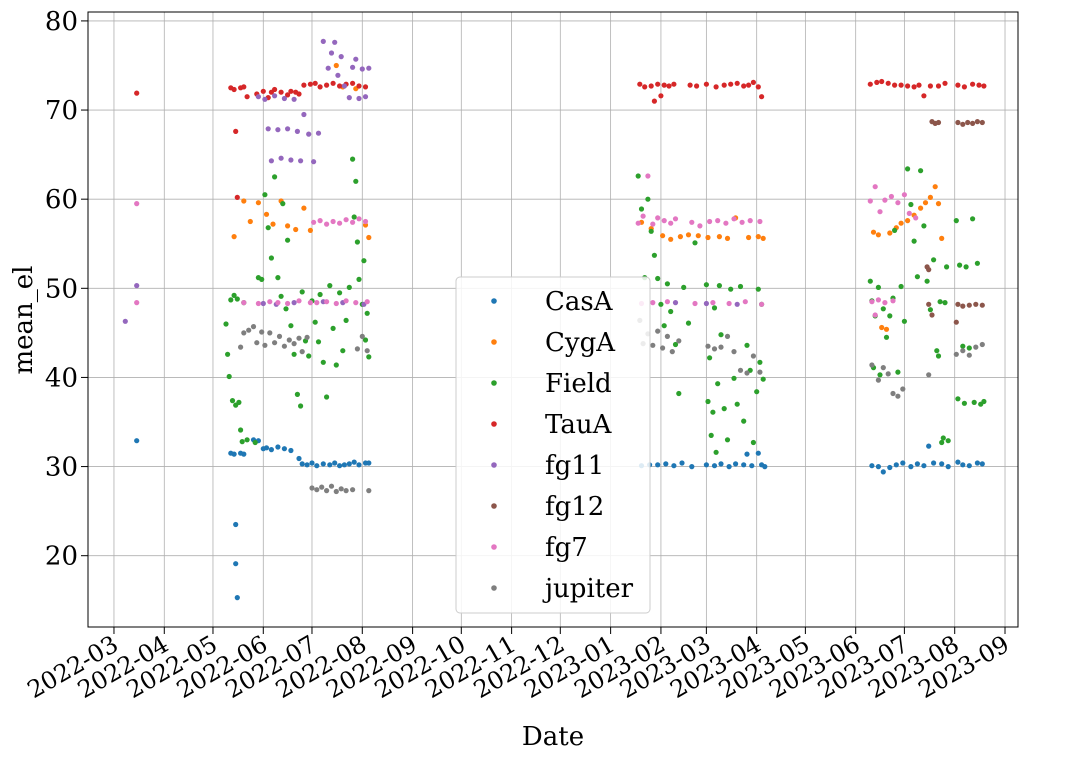  I want to click on series-fg7, so click(526, 245).